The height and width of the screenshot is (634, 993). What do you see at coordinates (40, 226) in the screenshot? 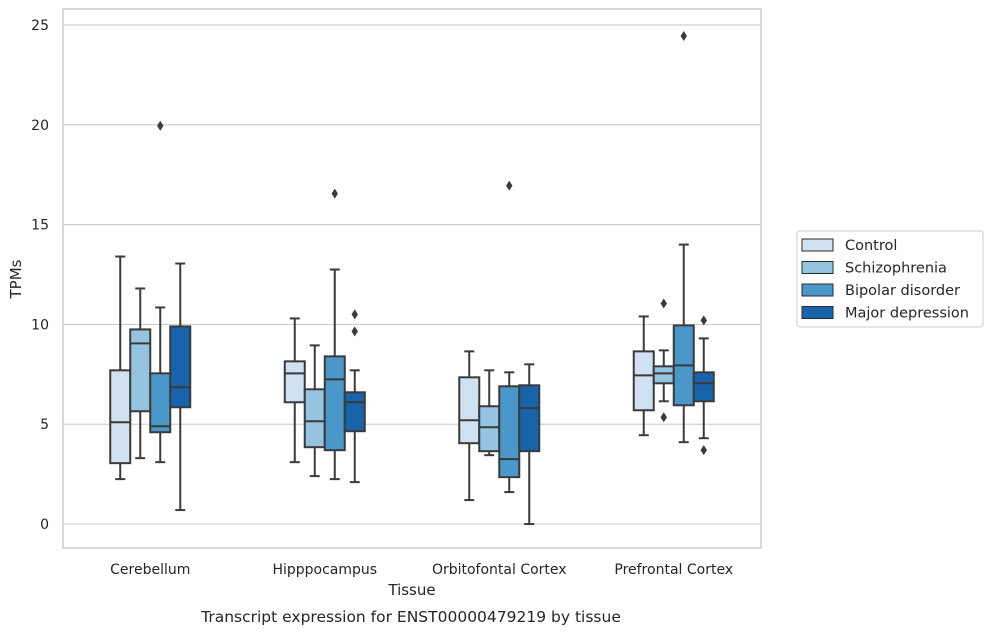
I see `y-tick-label-15: 15` at bounding box center [40, 226].